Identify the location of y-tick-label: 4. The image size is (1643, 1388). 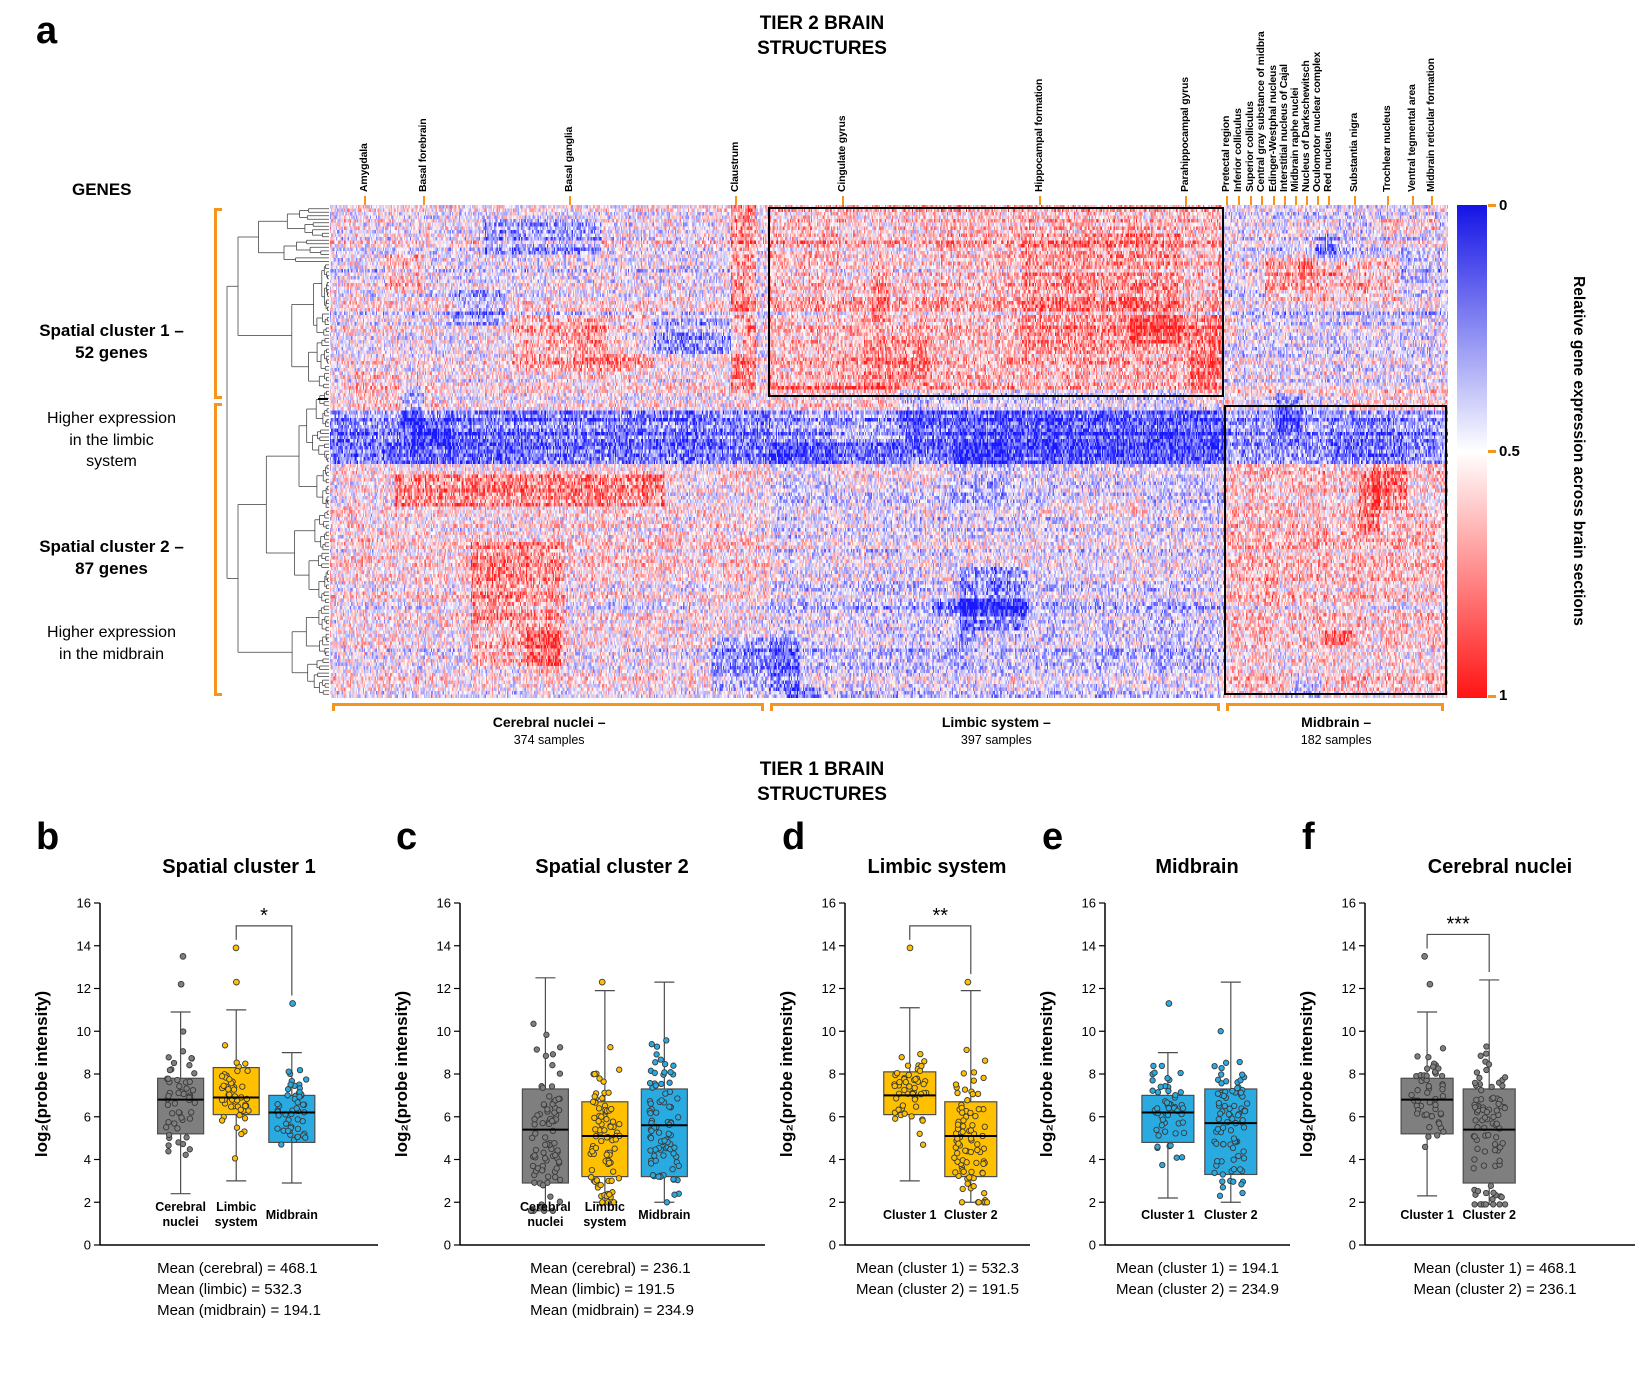
(87, 1159).